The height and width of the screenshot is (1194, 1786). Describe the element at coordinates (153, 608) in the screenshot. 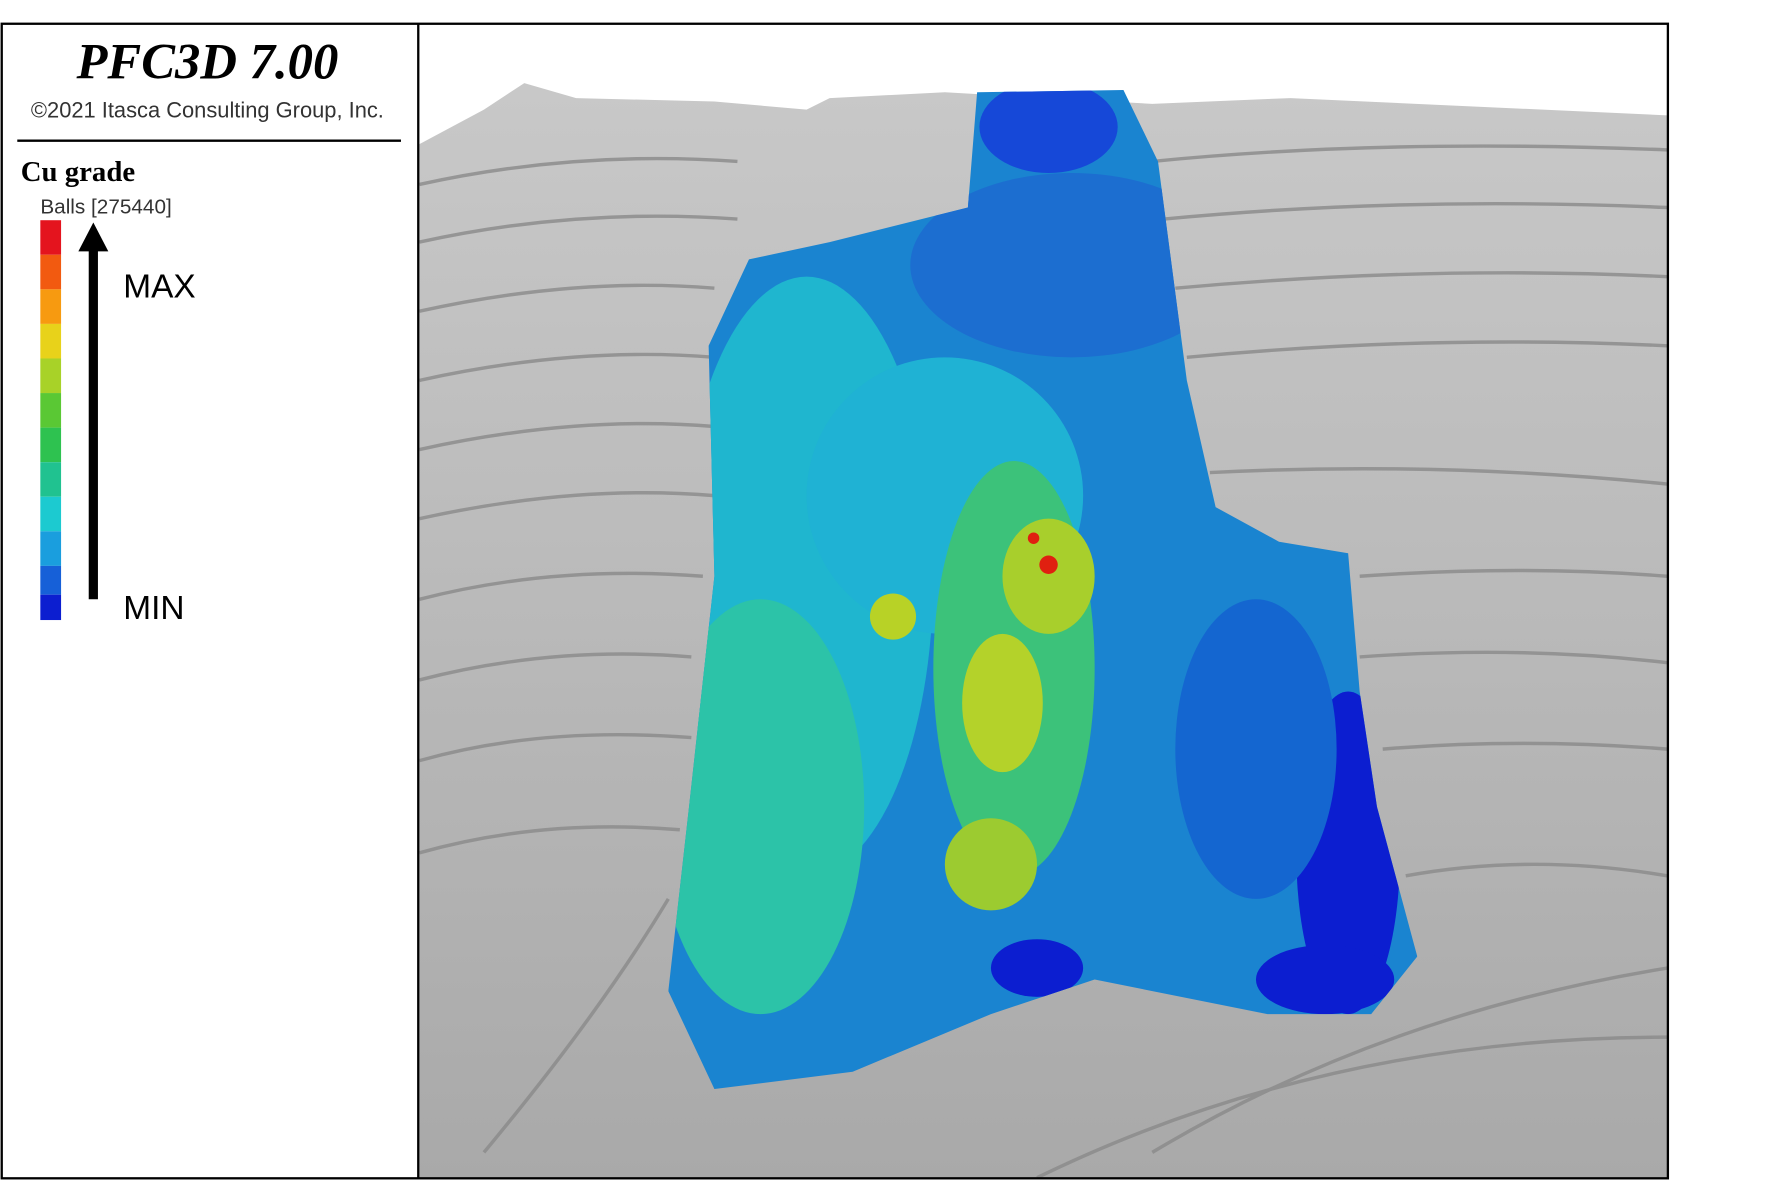

I see `min-label: MIN` at that location.